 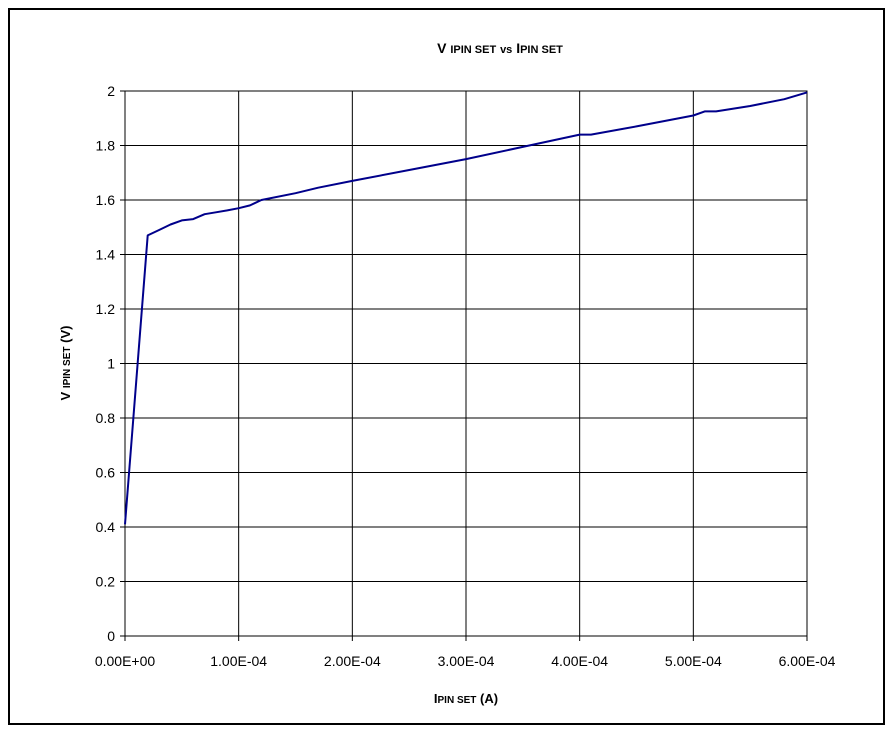 What do you see at coordinates (693, 661) in the screenshot?
I see `x-tick-label: 5.00E-04` at bounding box center [693, 661].